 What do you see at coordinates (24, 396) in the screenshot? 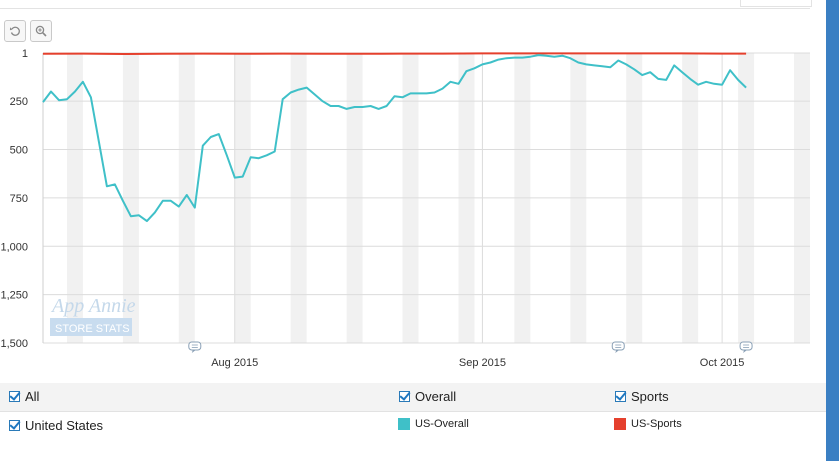
I see `filter-all: All` at bounding box center [24, 396].